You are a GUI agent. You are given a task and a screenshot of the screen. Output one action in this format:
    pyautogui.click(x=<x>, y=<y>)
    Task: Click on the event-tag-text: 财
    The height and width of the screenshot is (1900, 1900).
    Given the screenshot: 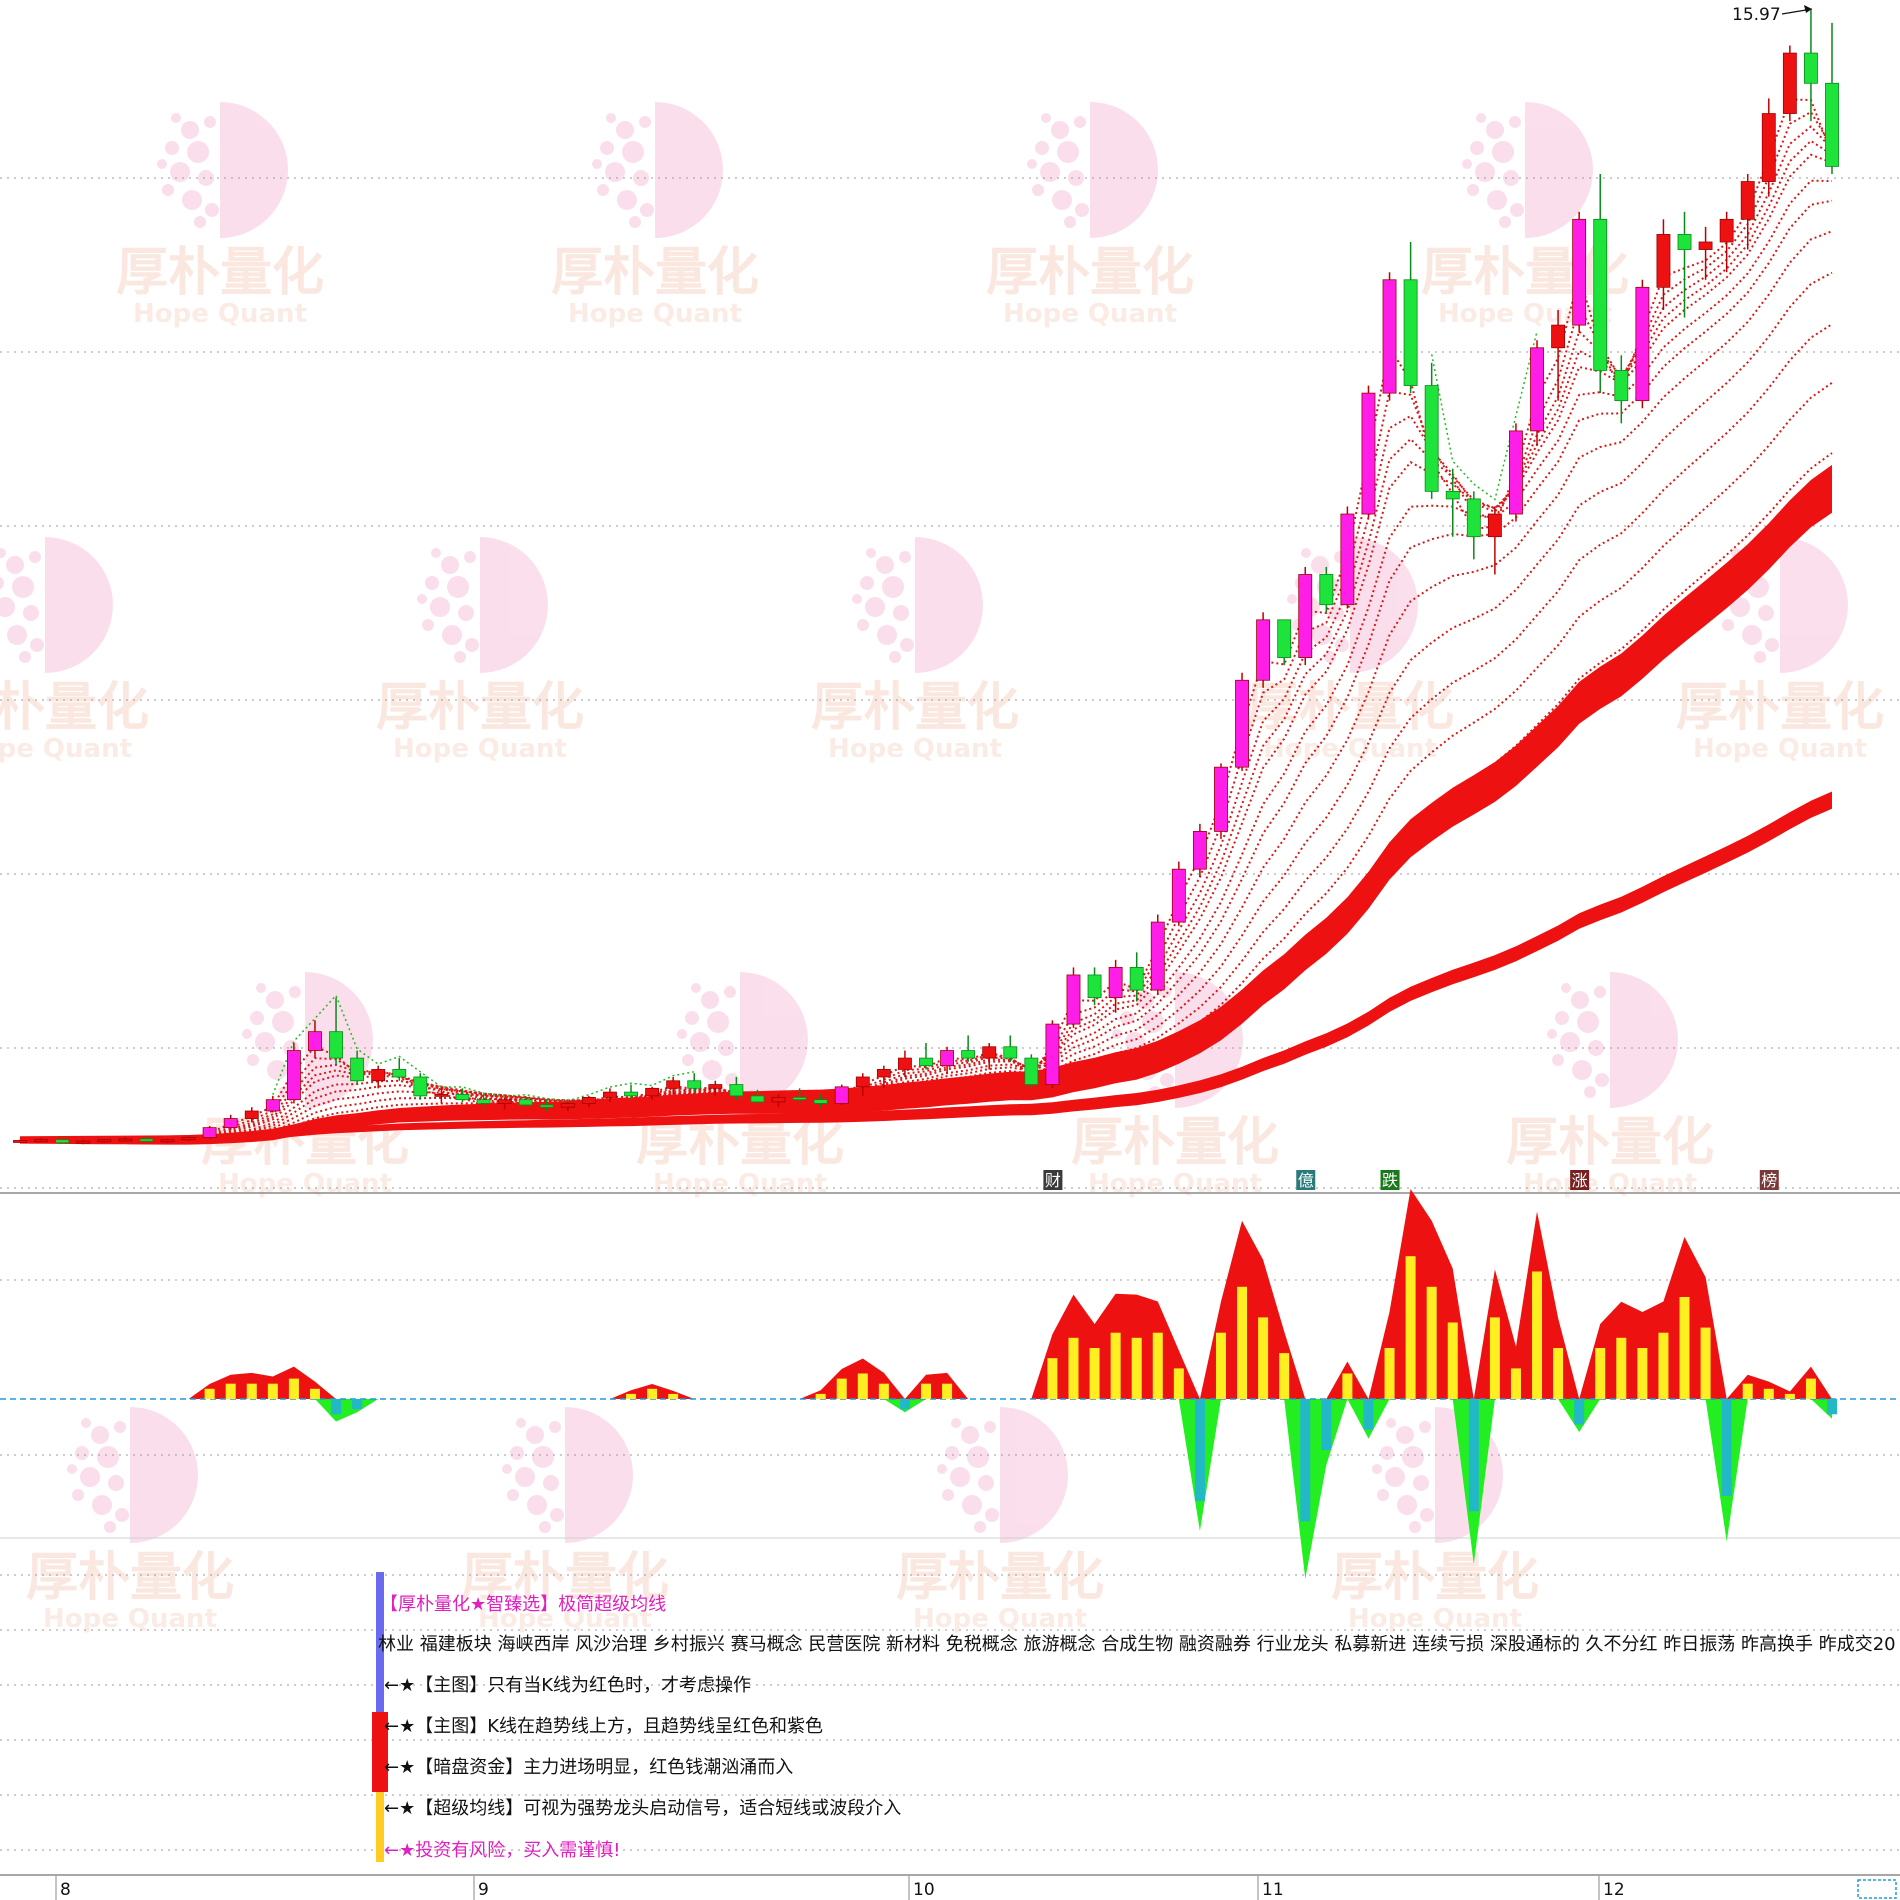 What is the action you would take?
    pyautogui.click(x=1053, y=1180)
    